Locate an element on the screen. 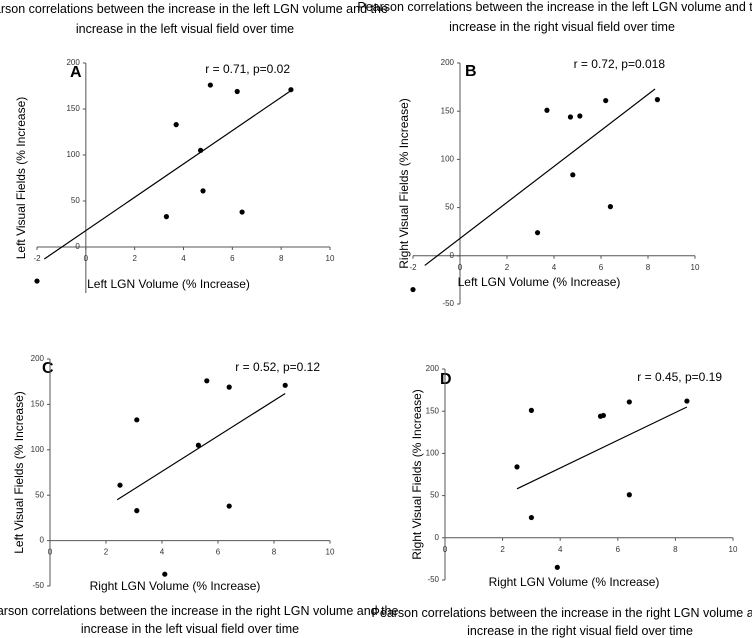 The image size is (752, 638). annotation: r = 0.72, p=0.018 is located at coordinates (620, 64).